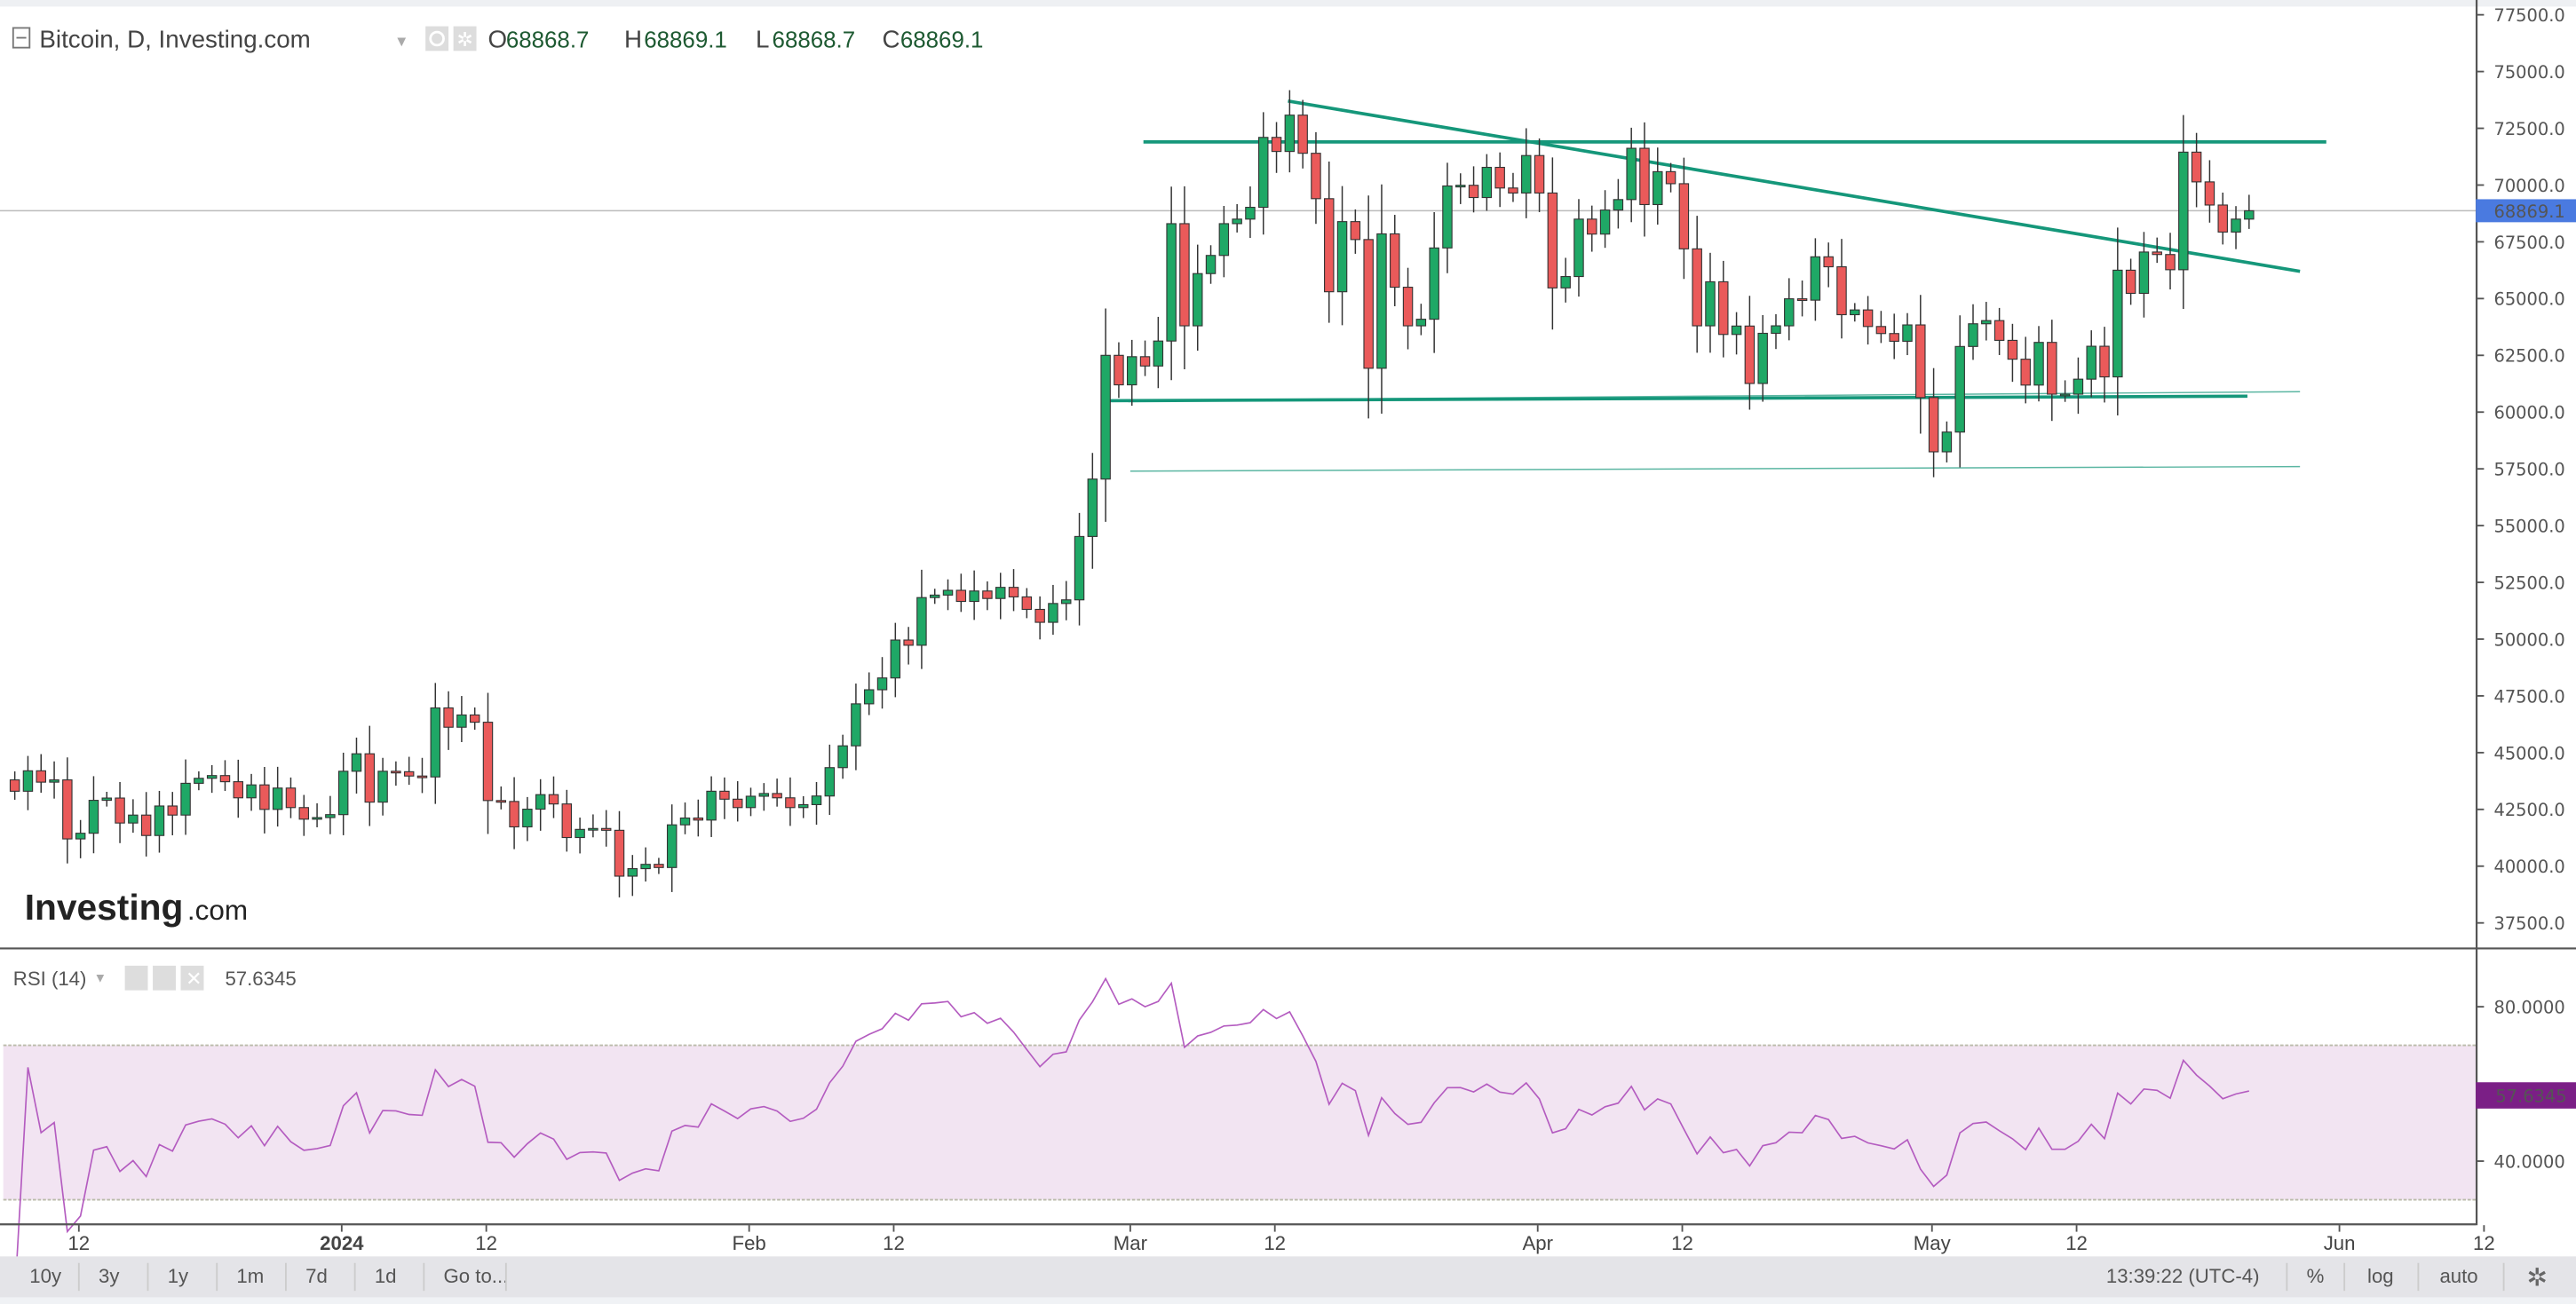 This screenshot has width=2576, height=1304. What do you see at coordinates (1676, 399) in the screenshot?
I see `trendline-support` at bounding box center [1676, 399].